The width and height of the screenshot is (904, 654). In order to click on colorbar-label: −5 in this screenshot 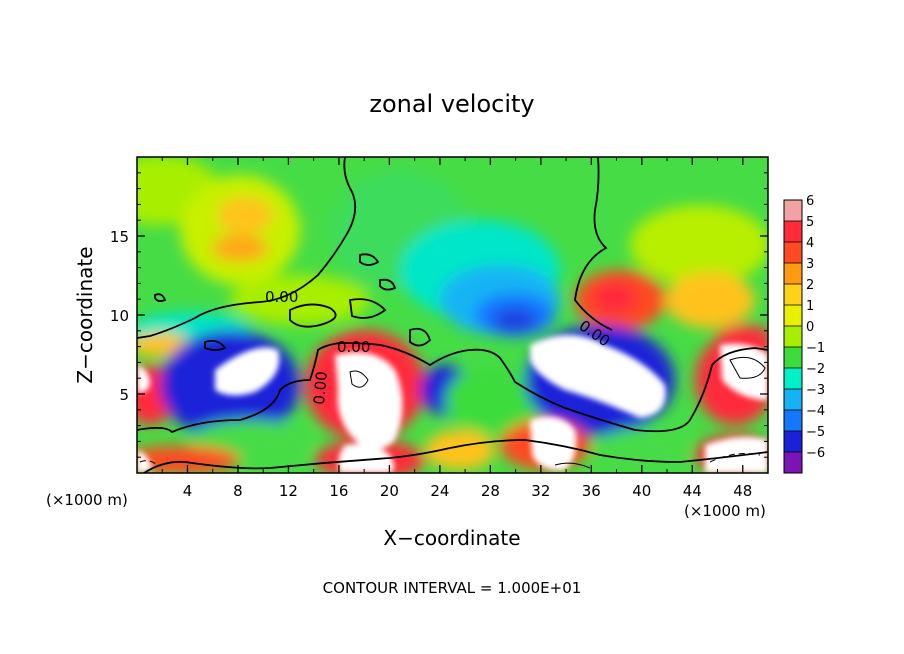, I will do `click(815, 432)`.